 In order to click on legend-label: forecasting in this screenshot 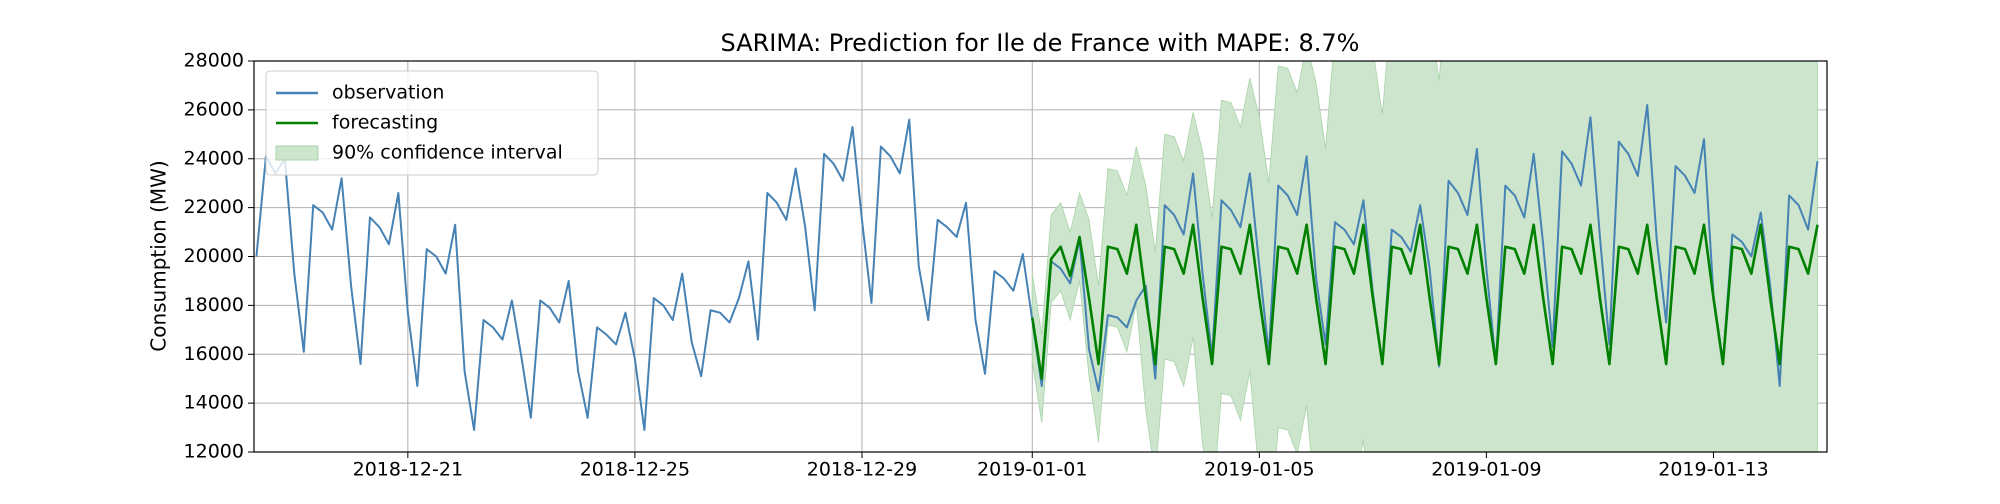, I will do `click(385, 123)`.